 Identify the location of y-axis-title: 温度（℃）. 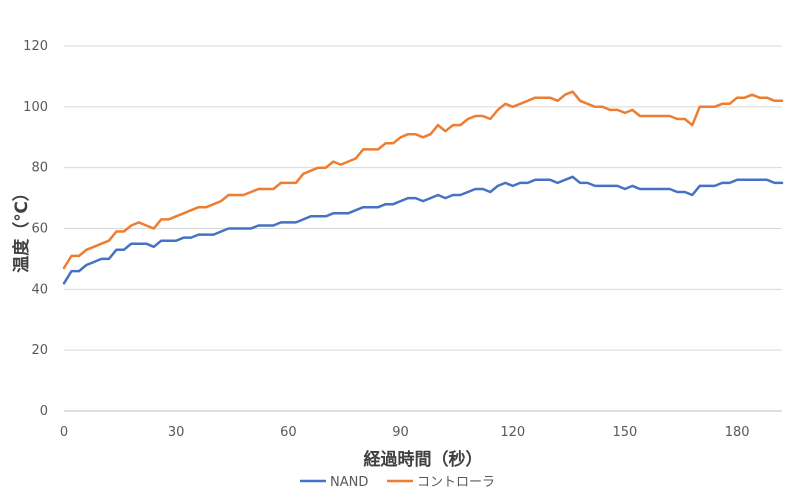
(21, 228).